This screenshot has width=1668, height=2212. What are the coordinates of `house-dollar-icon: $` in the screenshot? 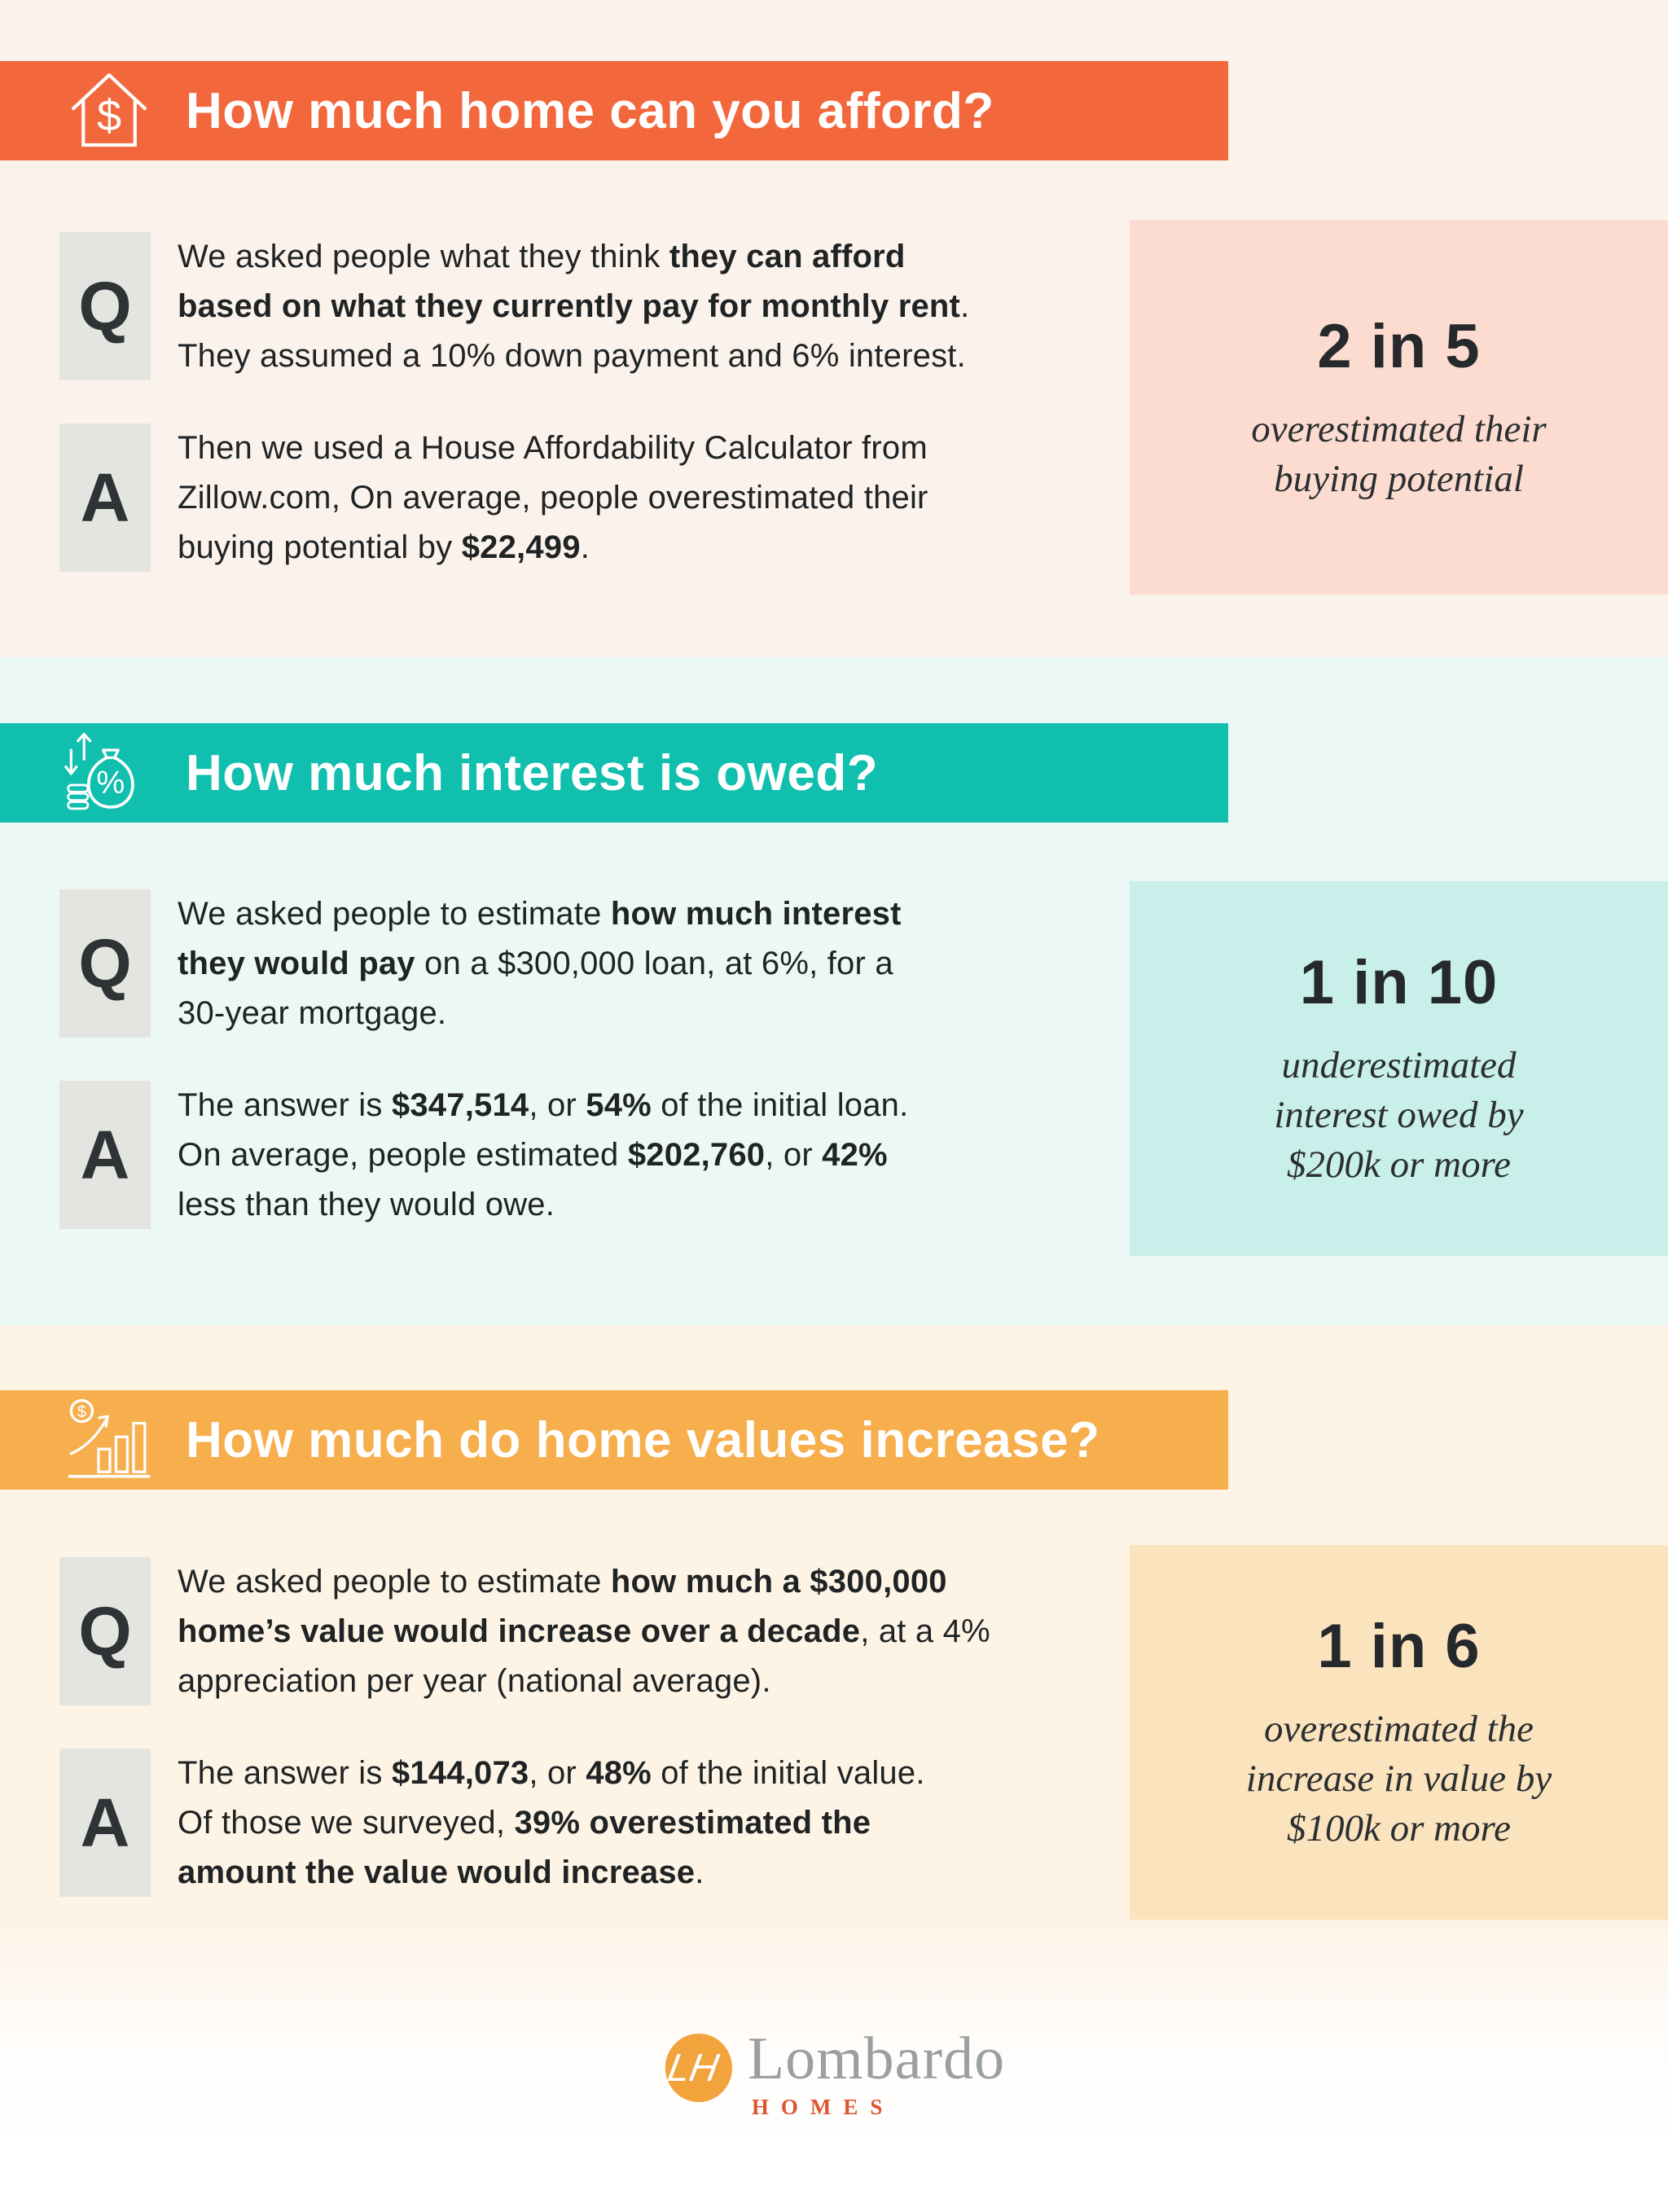 It's located at (109, 110).